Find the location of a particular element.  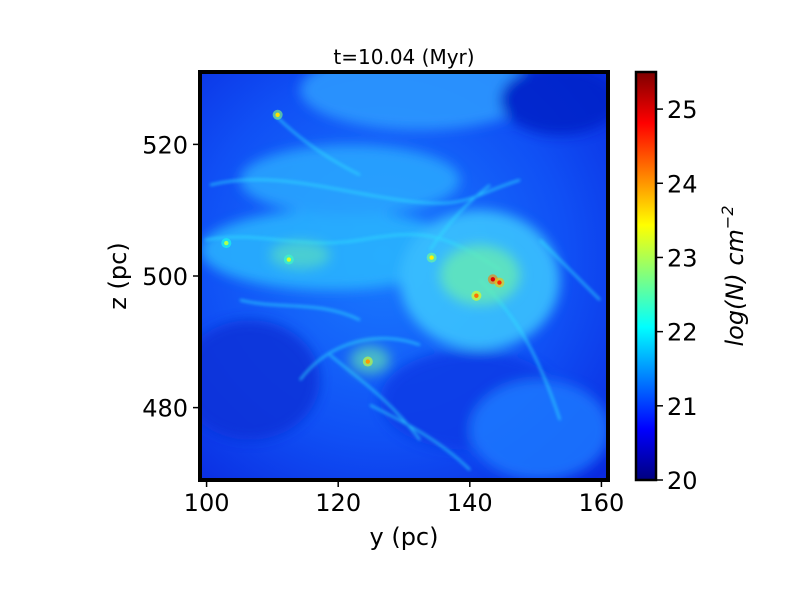

y-tick-label: 520 is located at coordinates (165, 145).